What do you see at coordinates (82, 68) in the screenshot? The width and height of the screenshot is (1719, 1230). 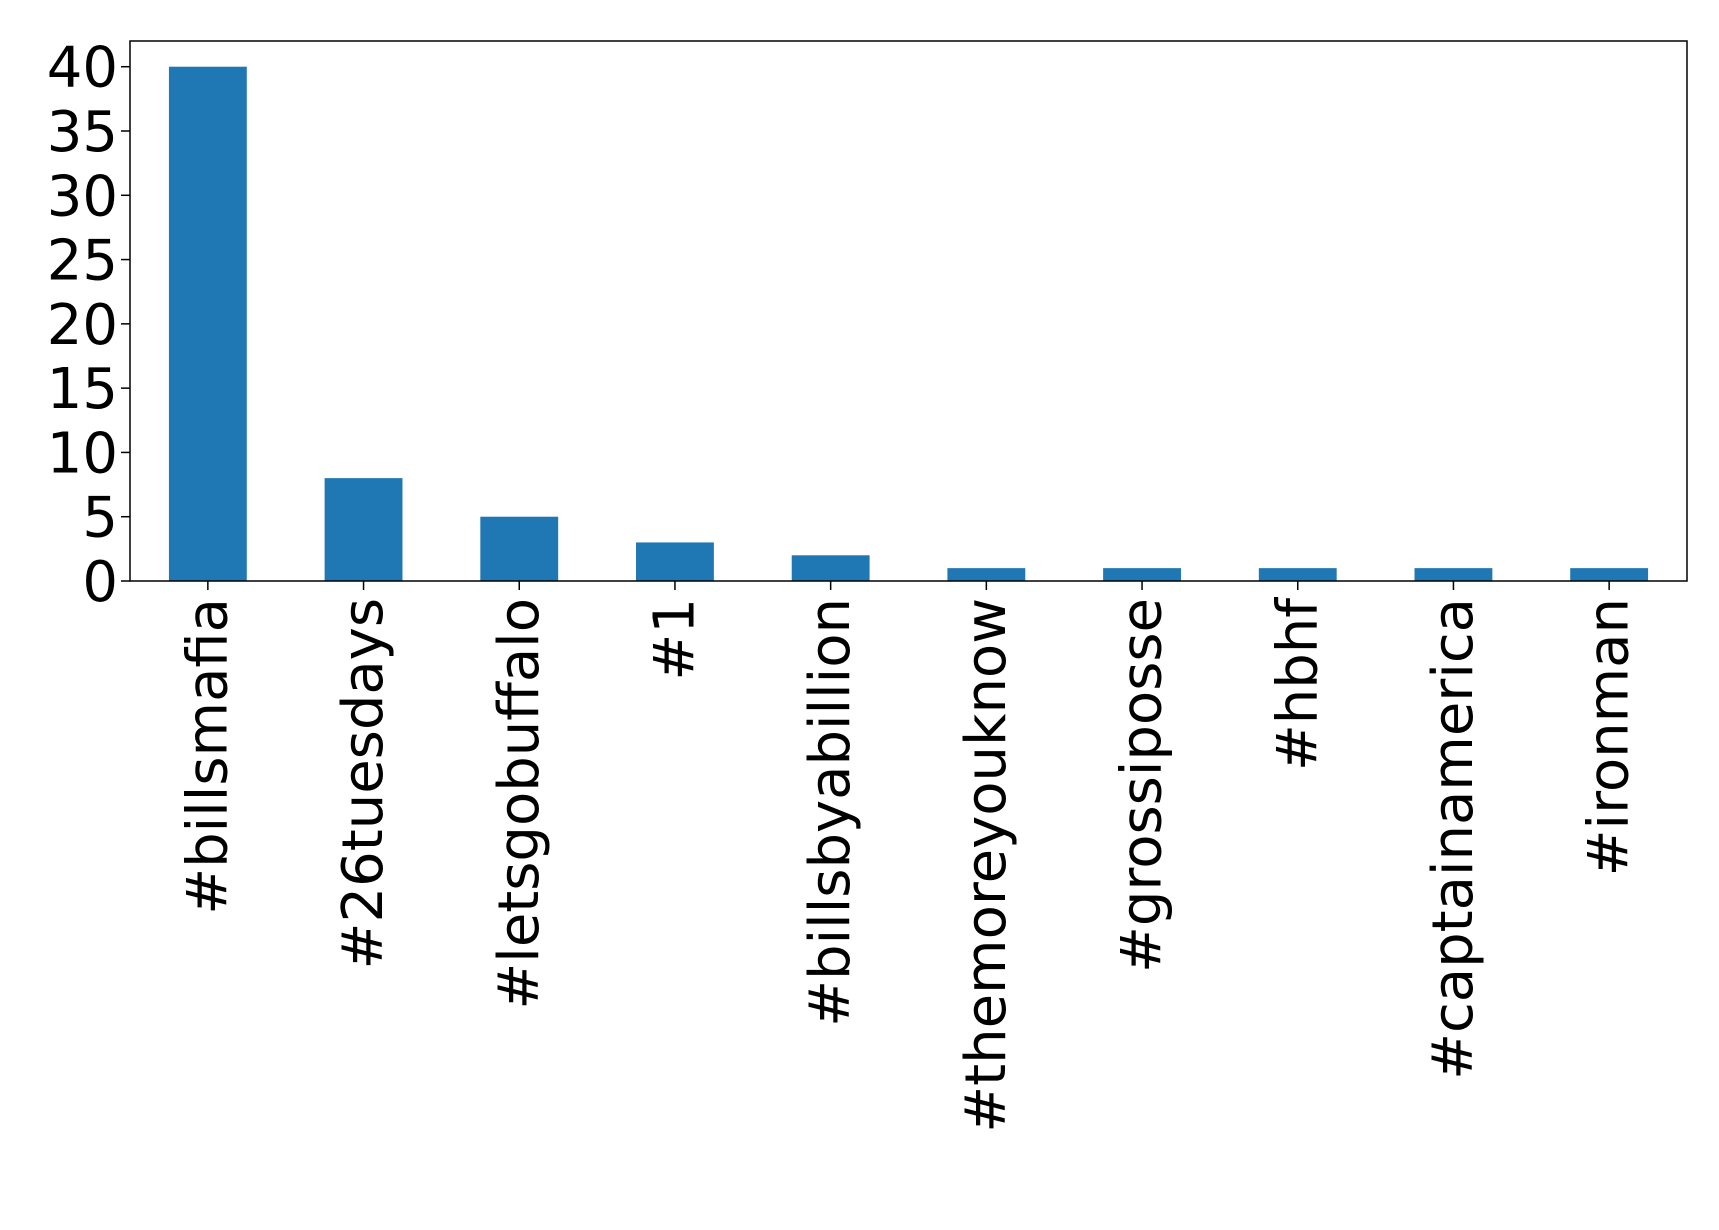 I see `y-tick-label-8: 40` at bounding box center [82, 68].